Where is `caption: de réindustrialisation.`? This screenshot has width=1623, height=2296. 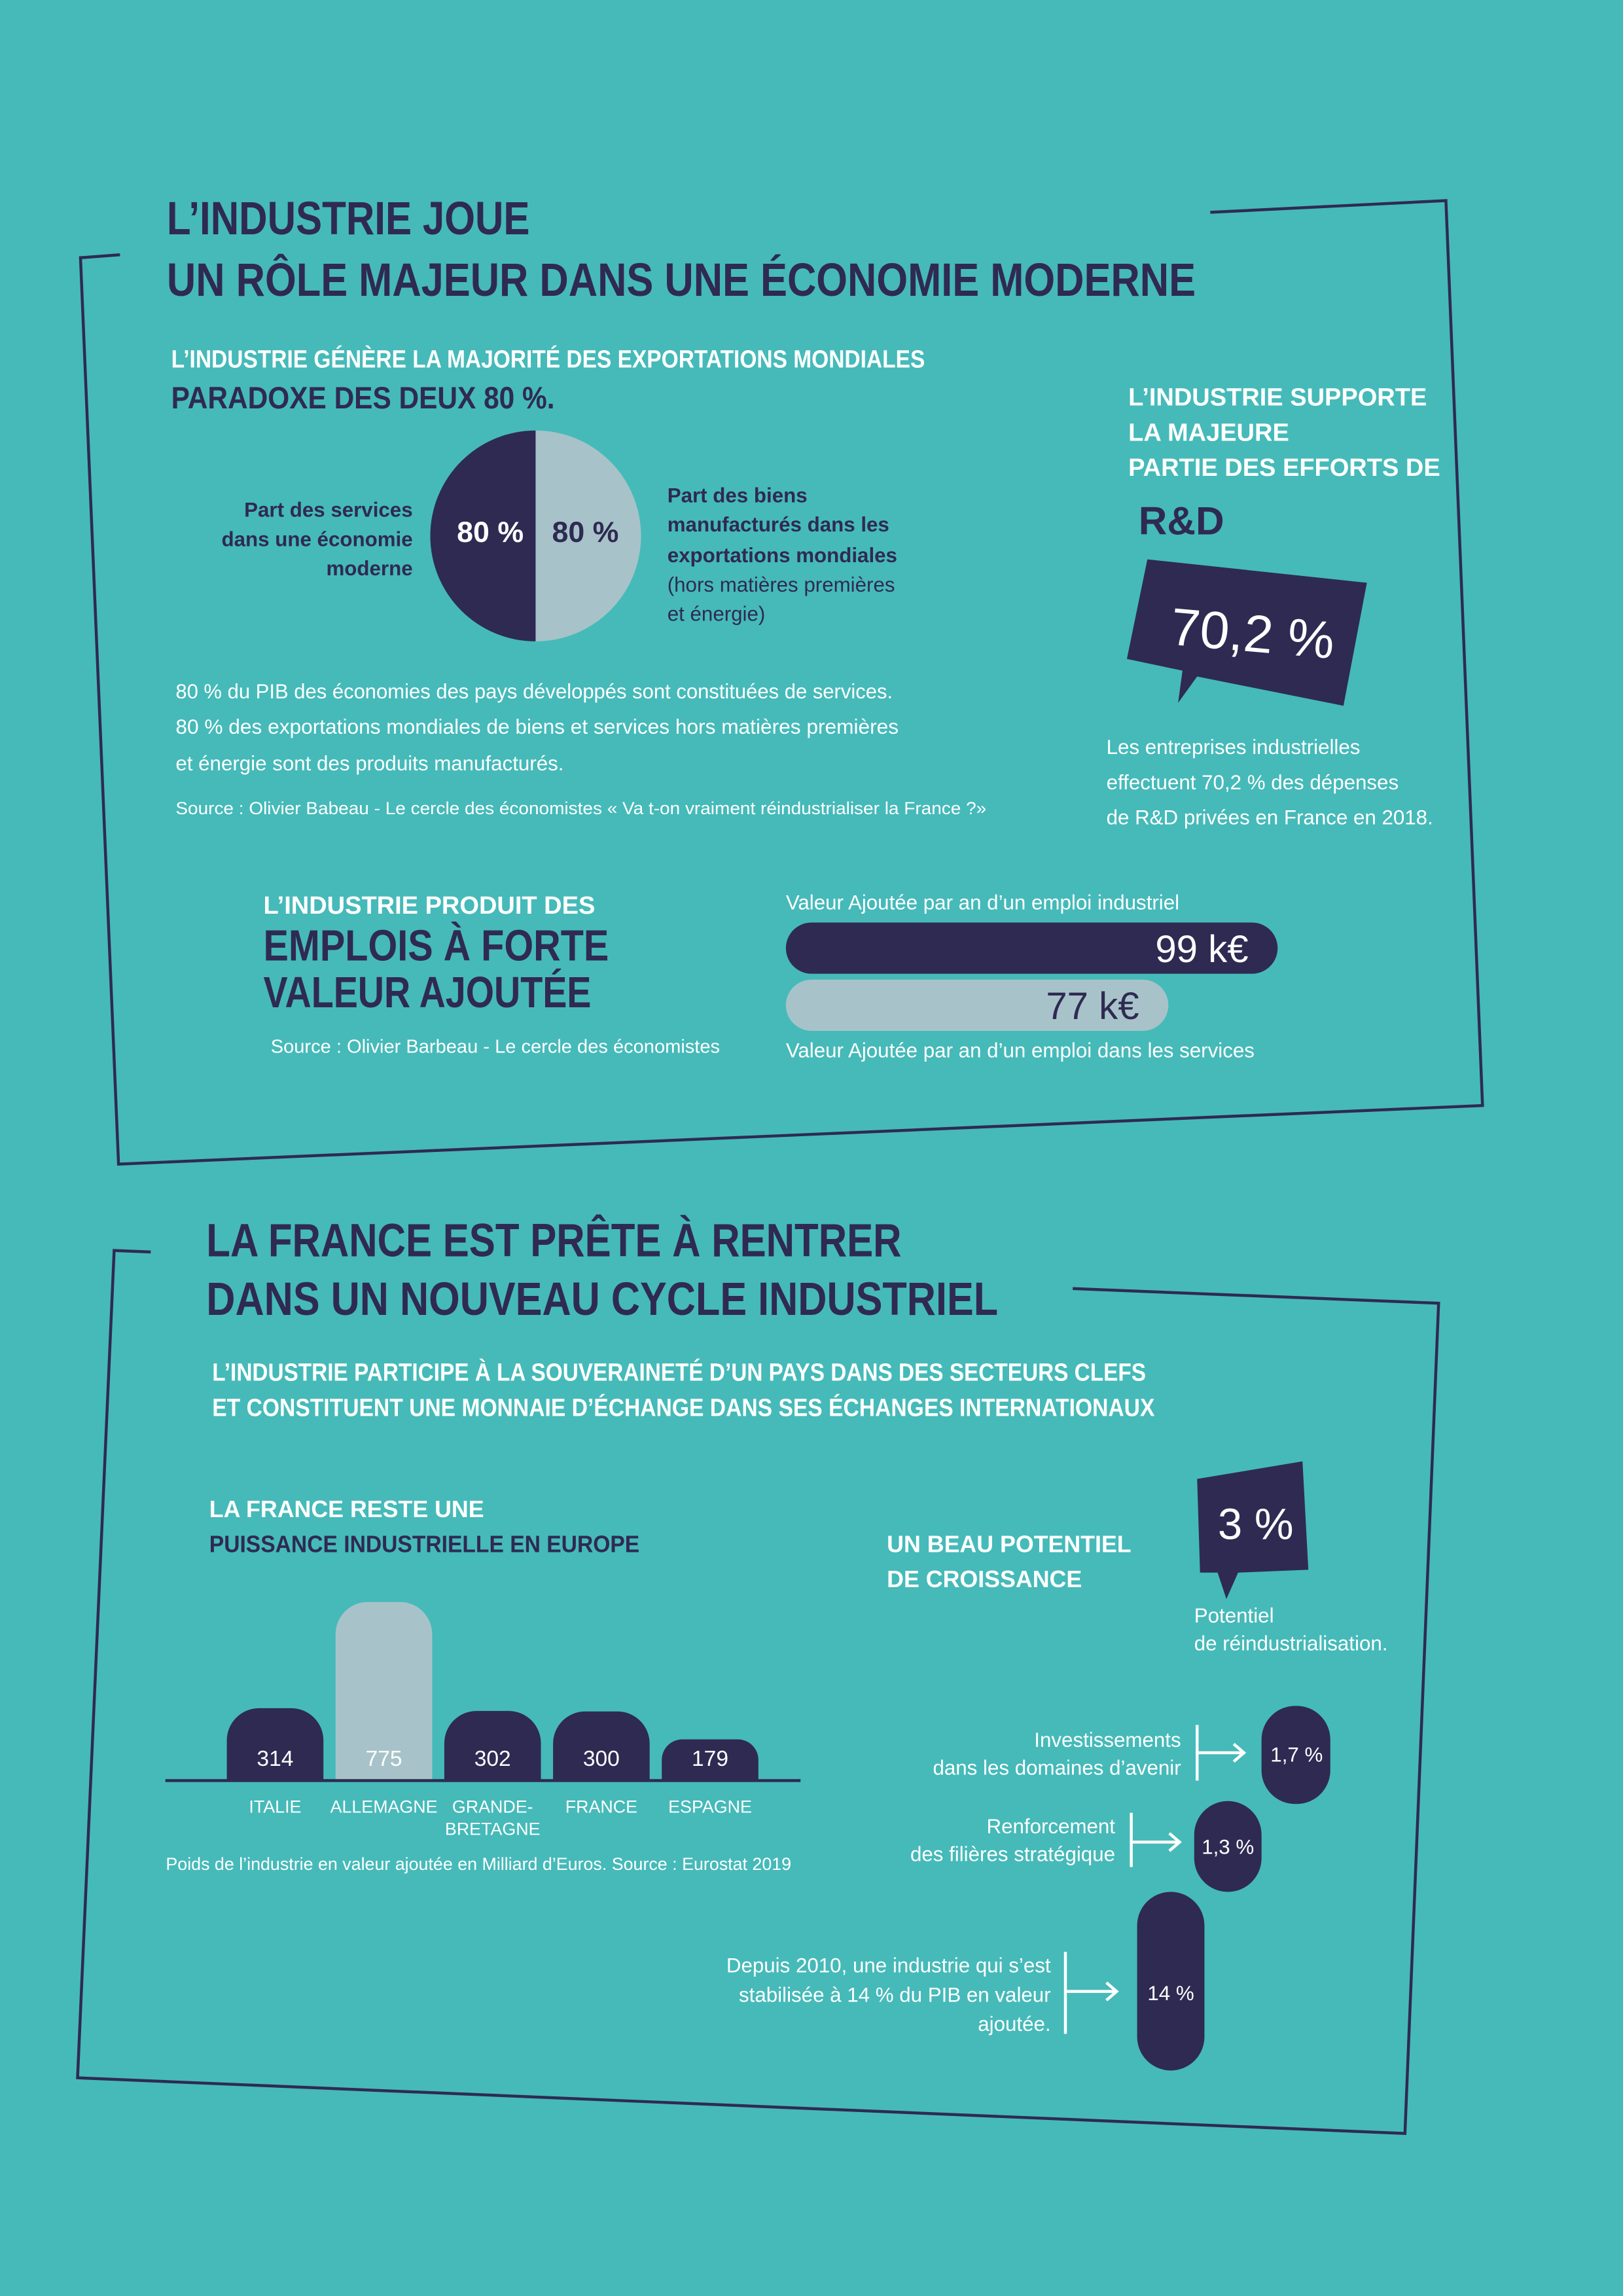 caption: de réindustrialisation. is located at coordinates (1291, 1643).